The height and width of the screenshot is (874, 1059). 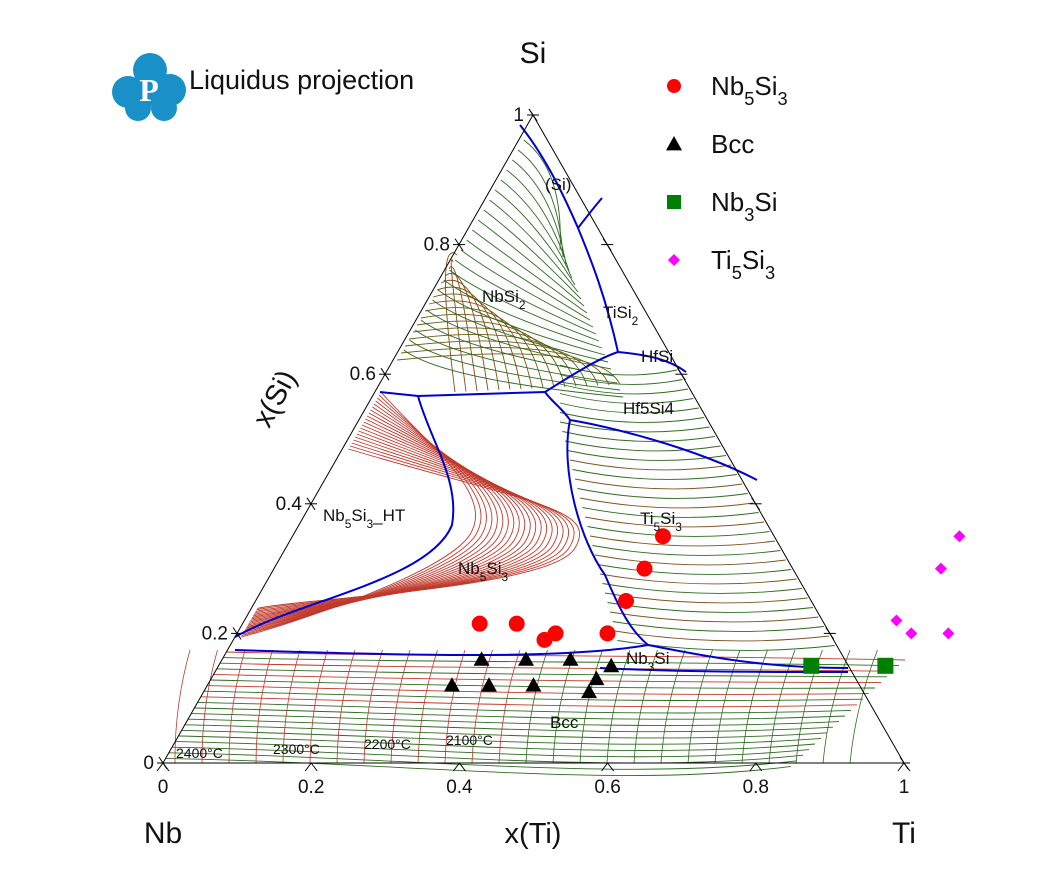 What do you see at coordinates (504, 299) in the screenshot?
I see `phase-label: NbSi2` at bounding box center [504, 299].